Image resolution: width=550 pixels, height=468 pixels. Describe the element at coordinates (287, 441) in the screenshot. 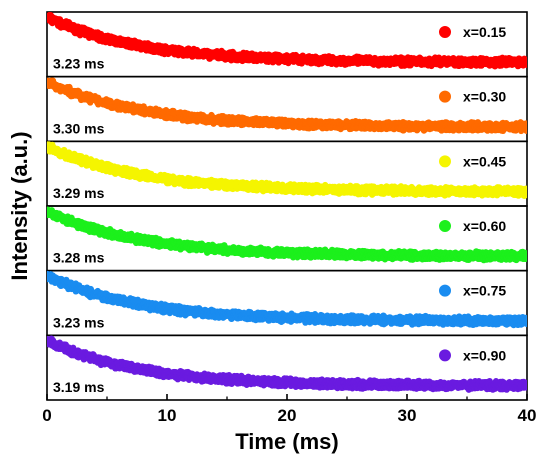

I see `x-axis-title: Time (ms)` at that location.